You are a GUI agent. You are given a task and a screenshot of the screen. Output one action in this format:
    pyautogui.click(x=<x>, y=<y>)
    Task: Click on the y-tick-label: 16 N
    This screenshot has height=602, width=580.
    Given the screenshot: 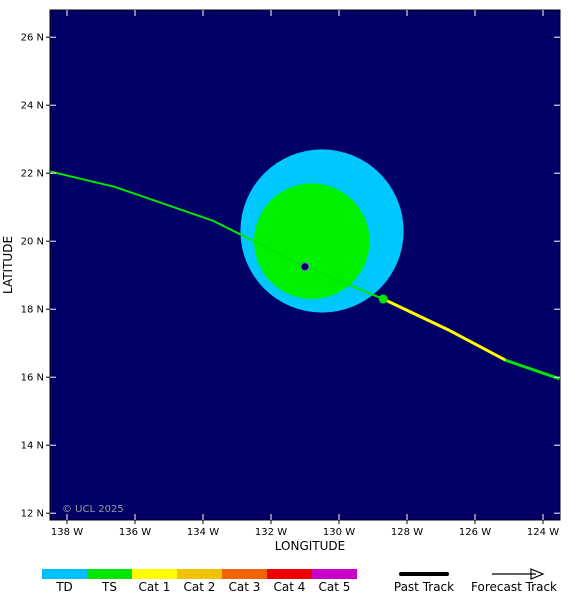 What is the action you would take?
    pyautogui.click(x=32, y=378)
    